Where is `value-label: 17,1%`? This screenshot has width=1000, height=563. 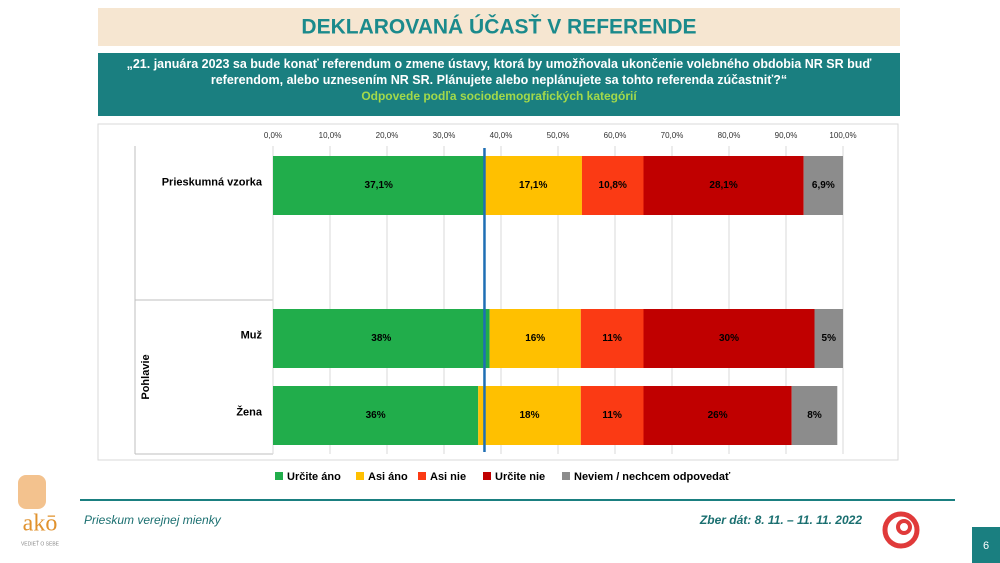
value-label: 17,1% is located at coordinates (533, 185).